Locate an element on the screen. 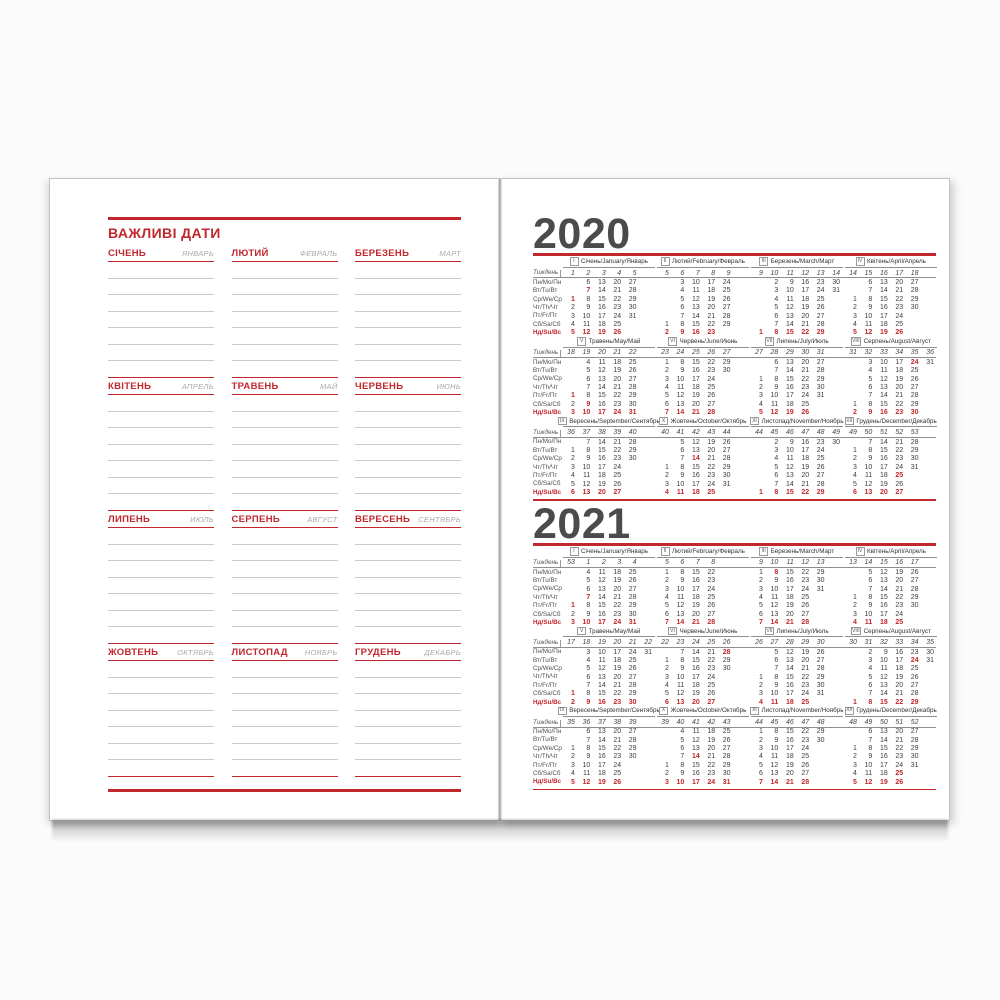  week-number-cell: 6 is located at coordinates (682, 563).